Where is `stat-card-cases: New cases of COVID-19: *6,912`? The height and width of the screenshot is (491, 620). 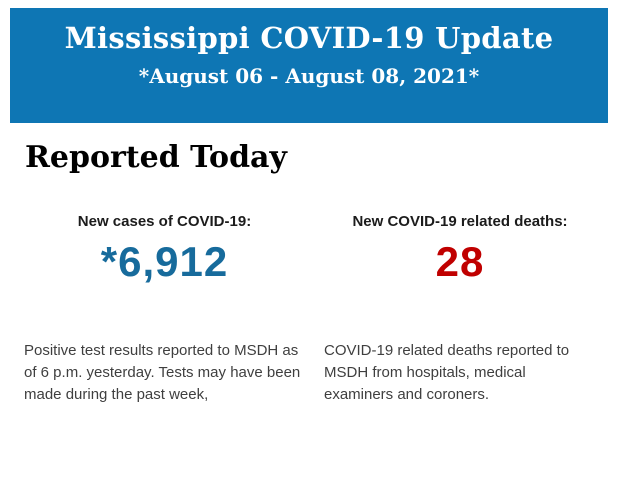
stat-card-cases: New cases of COVID-19: *6,912 is located at coordinates (164, 249).